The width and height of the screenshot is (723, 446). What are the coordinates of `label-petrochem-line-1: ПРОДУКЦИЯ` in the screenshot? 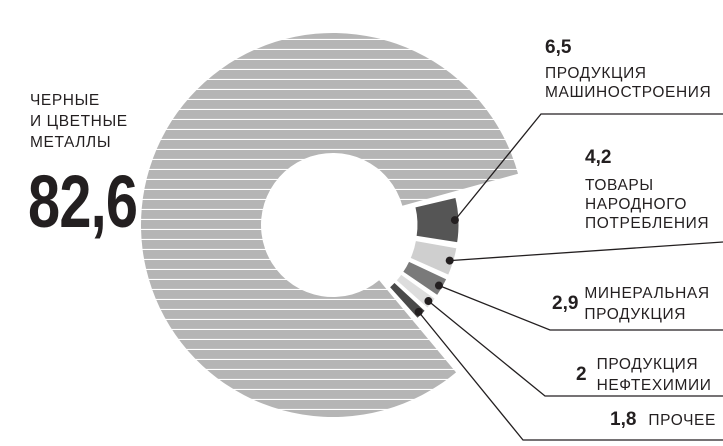 It's located at (647, 364).